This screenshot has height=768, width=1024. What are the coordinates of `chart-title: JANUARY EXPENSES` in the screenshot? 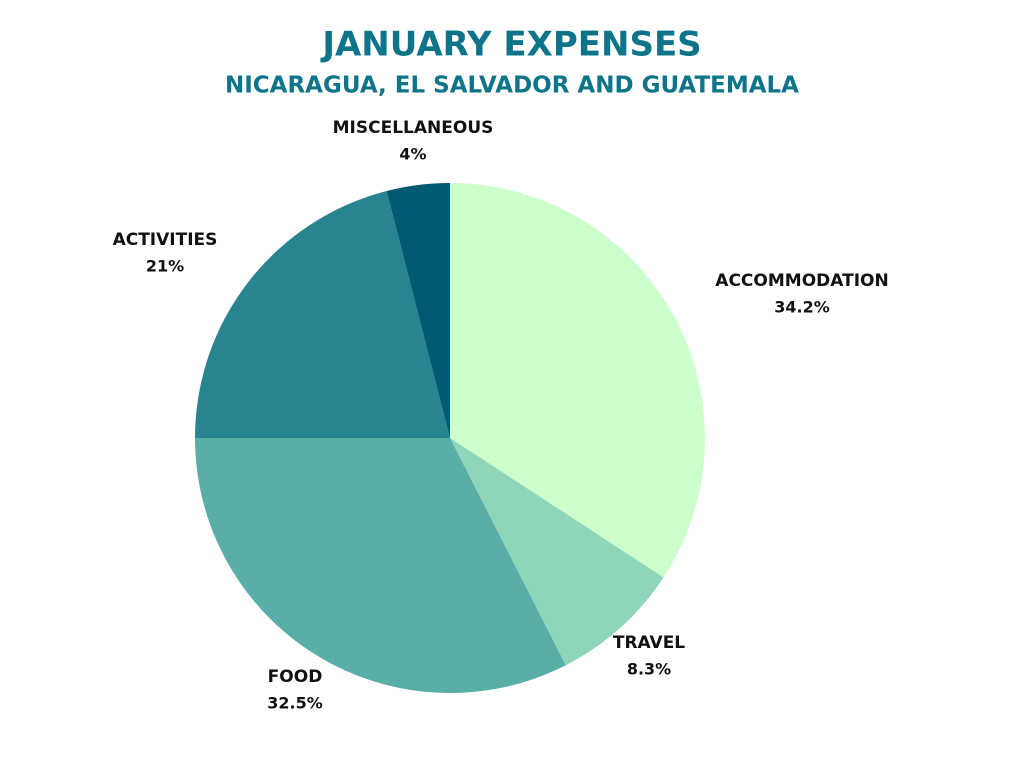 It's located at (510, 45).